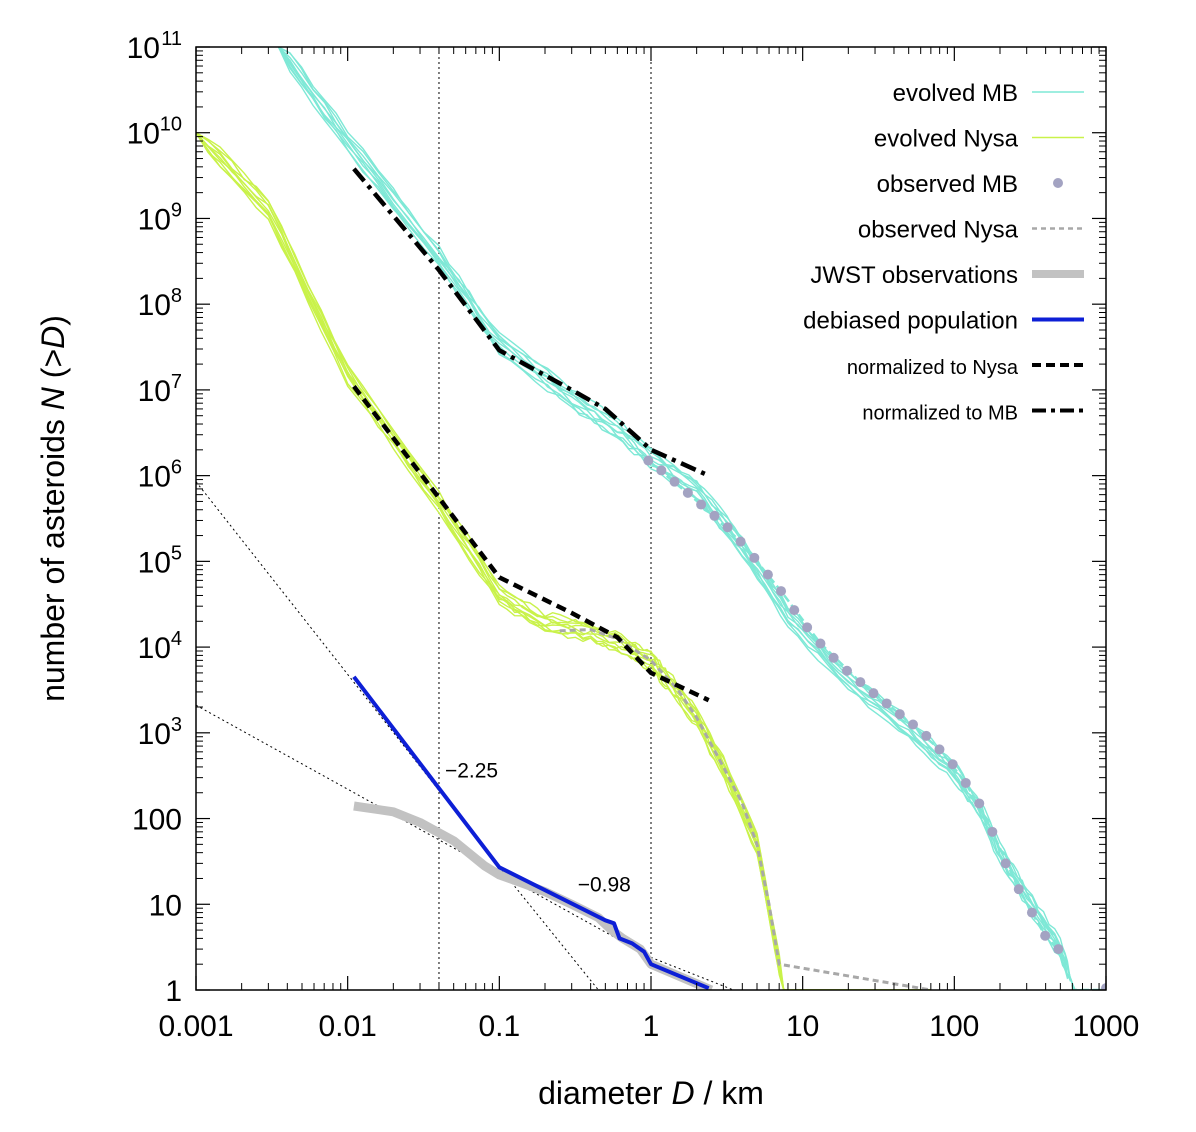 This screenshot has height=1132, width=1196. I want to click on y-tick-exponent: 3, so click(176, 725).